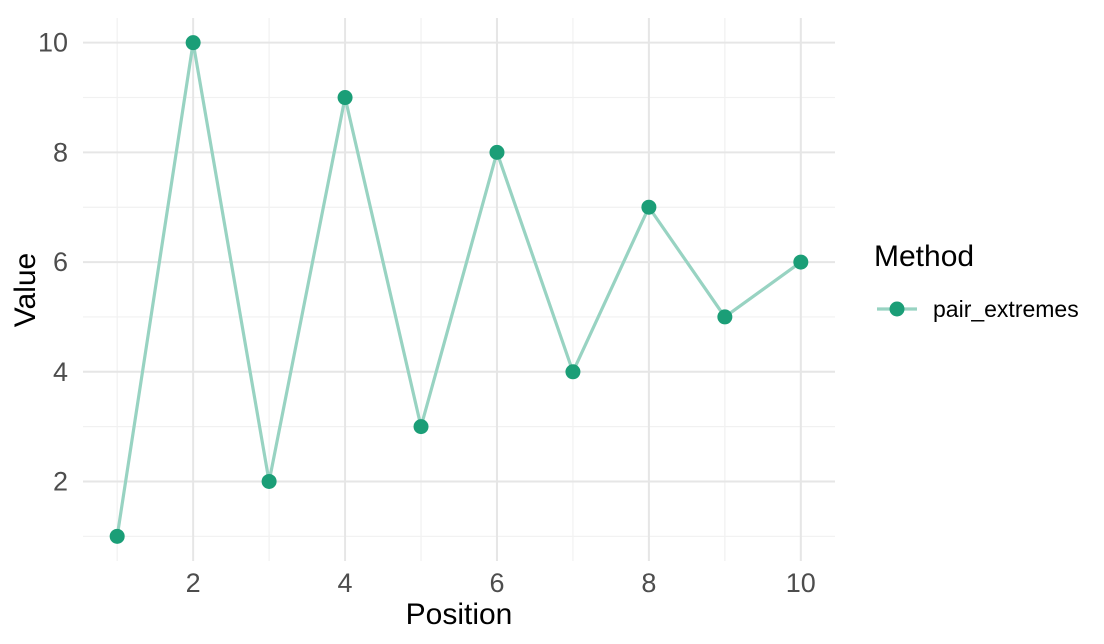  I want to click on y-axis-tick-labels: 2 4 6 8 10, so click(53, 262).